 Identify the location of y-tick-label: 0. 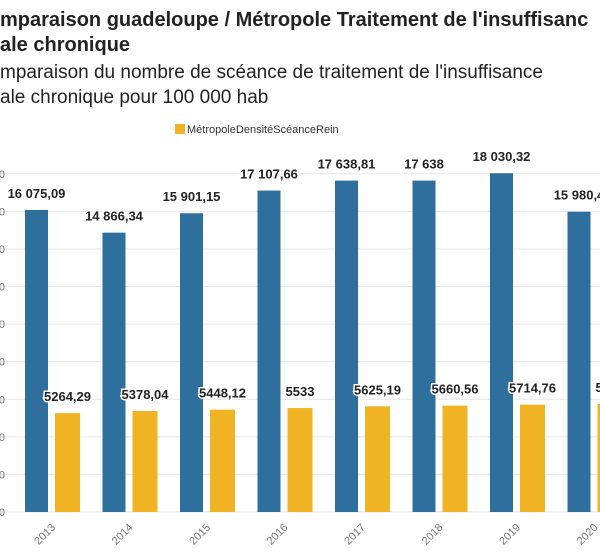
(2, 513).